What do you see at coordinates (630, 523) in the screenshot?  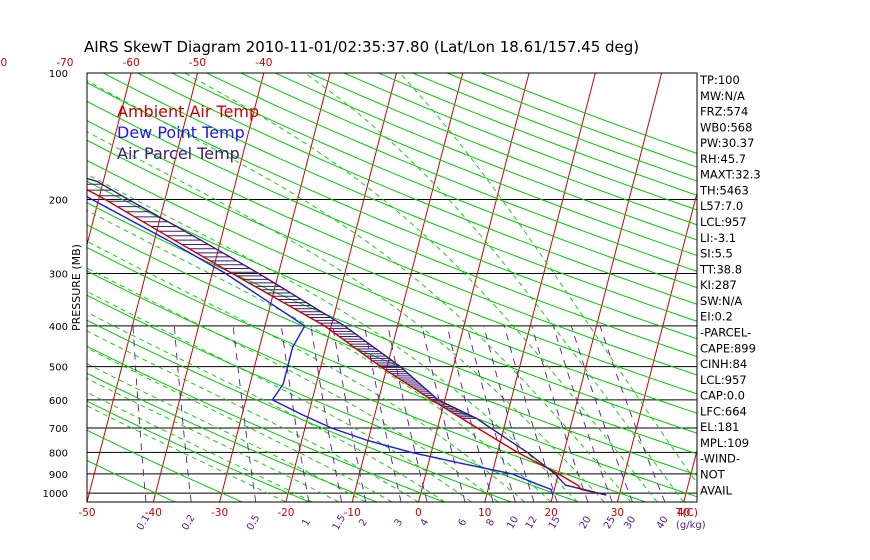 I see `mixing-ratio-tick-label: 30` at bounding box center [630, 523].